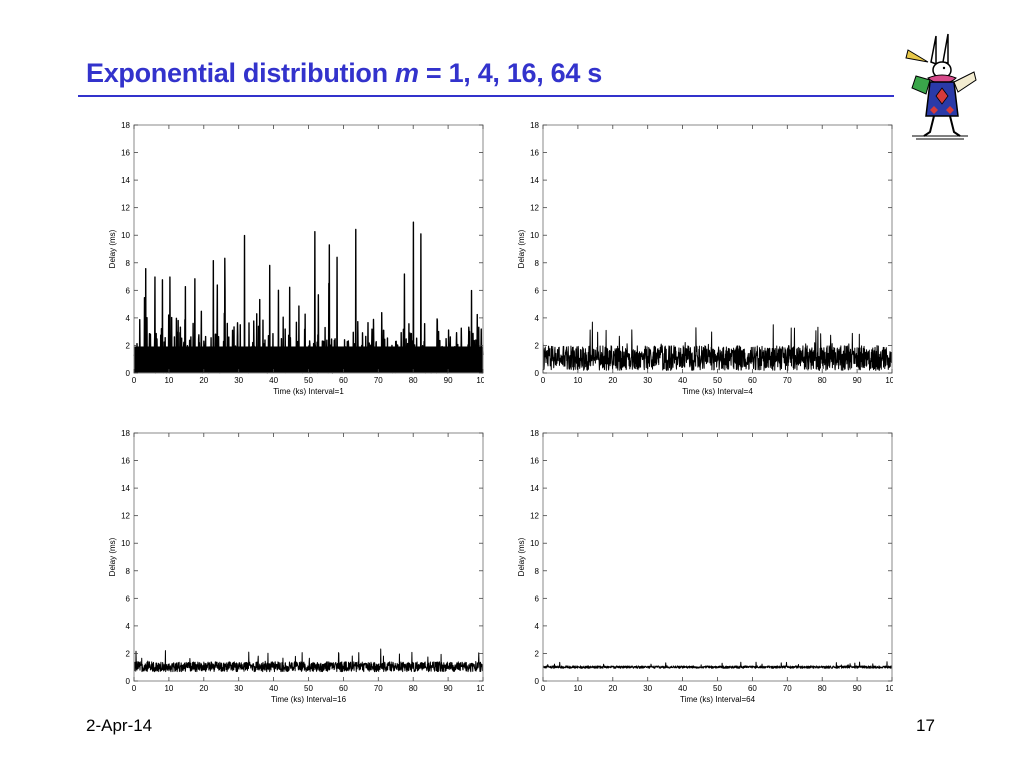 The width and height of the screenshot is (1024, 768). What do you see at coordinates (308, 391) in the screenshot?
I see `x-axis-label: Time (ks) Interval=1` at bounding box center [308, 391].